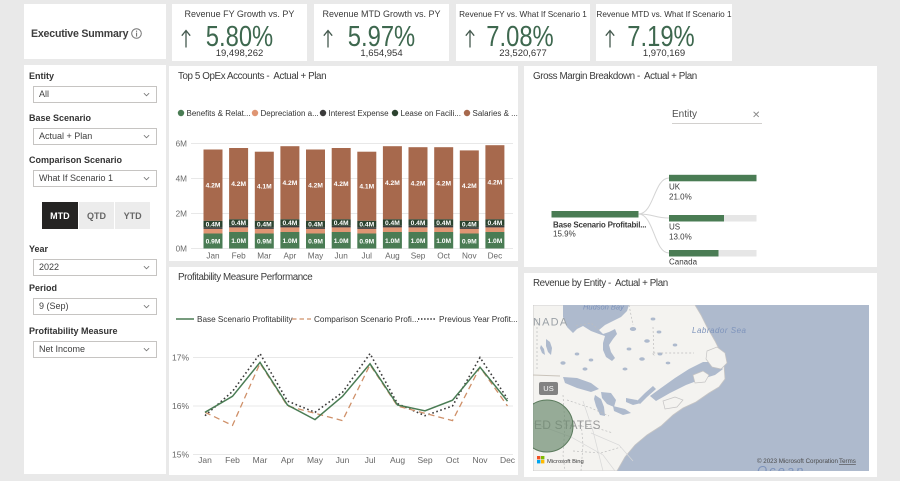  What do you see at coordinates (180, 358) in the screenshot?
I see `svg-text: 17%` at bounding box center [180, 358].